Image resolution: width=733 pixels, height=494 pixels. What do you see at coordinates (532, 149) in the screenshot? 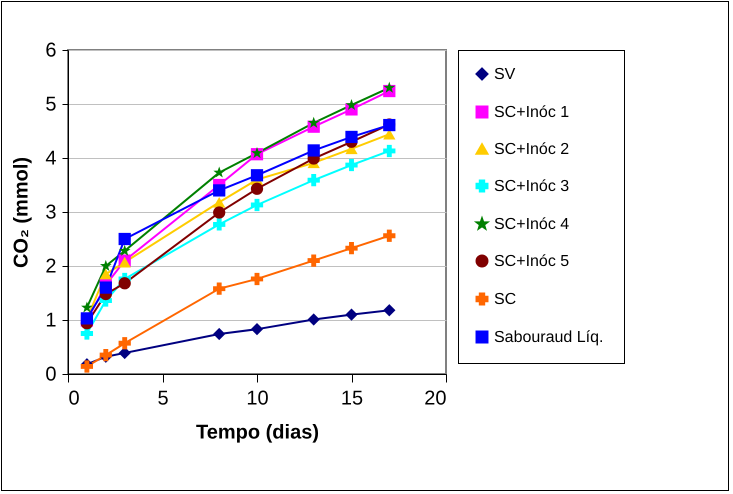
I see `legend-label: SC+Inóc 2` at bounding box center [532, 149].